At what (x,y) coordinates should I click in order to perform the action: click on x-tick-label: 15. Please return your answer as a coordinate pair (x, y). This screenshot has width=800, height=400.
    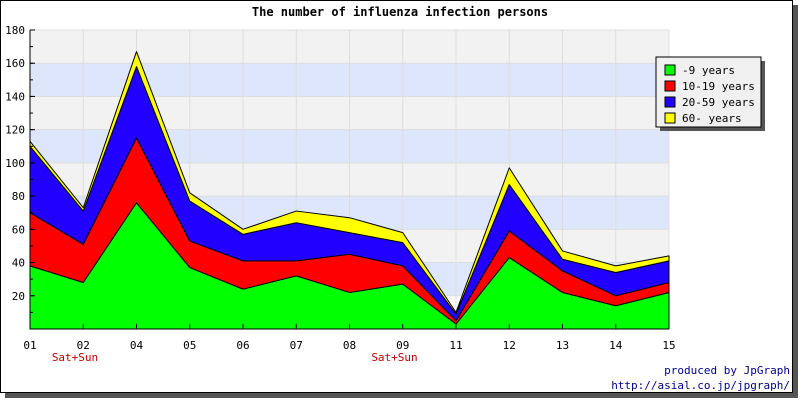
    Looking at the image, I should click on (668, 345).